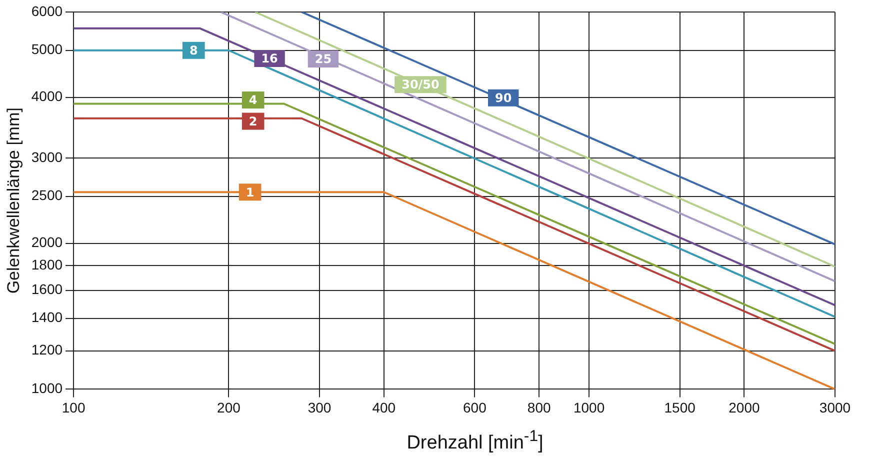  I want to click on y-tick-label: 1000, so click(47, 388).